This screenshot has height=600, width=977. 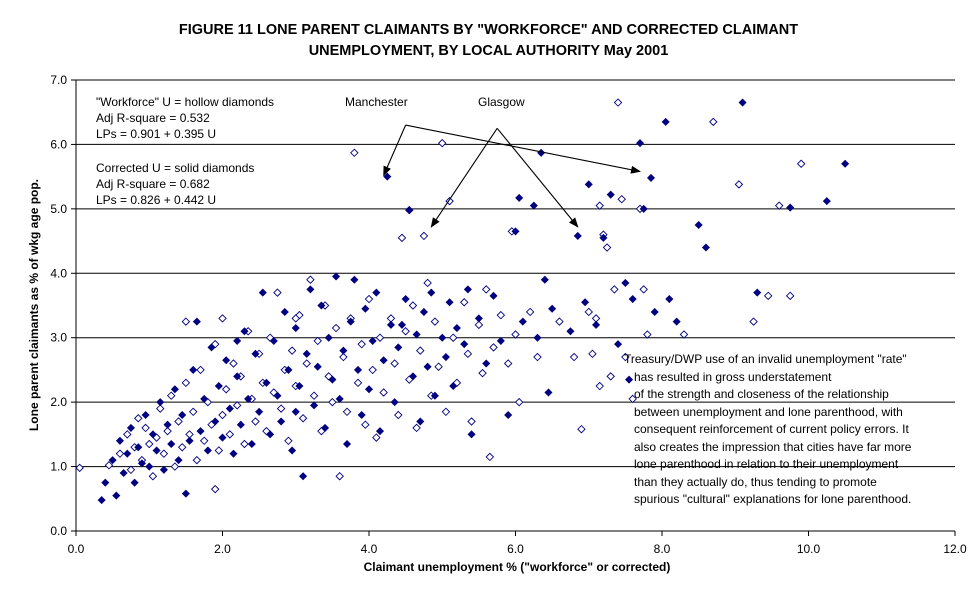 What do you see at coordinates (369, 549) in the screenshot?
I see `x-tick-label: 4.0` at bounding box center [369, 549].